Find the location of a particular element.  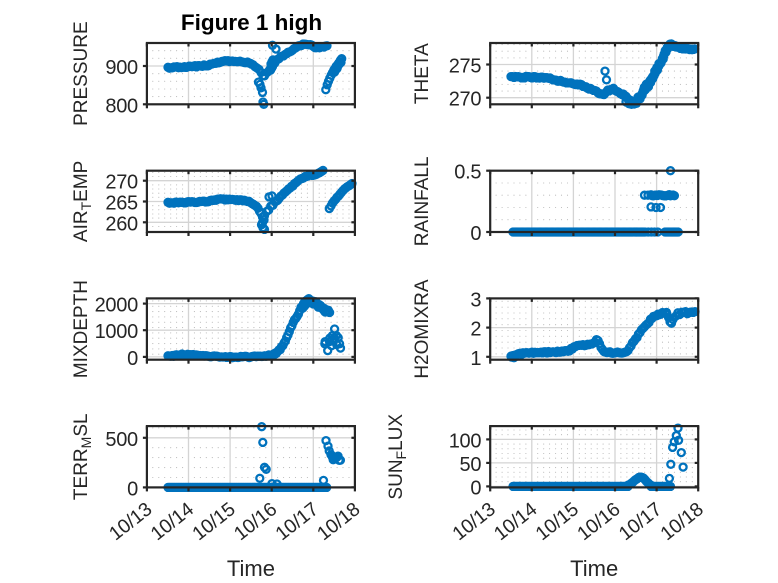

svg-text: 500 is located at coordinates (121, 440).